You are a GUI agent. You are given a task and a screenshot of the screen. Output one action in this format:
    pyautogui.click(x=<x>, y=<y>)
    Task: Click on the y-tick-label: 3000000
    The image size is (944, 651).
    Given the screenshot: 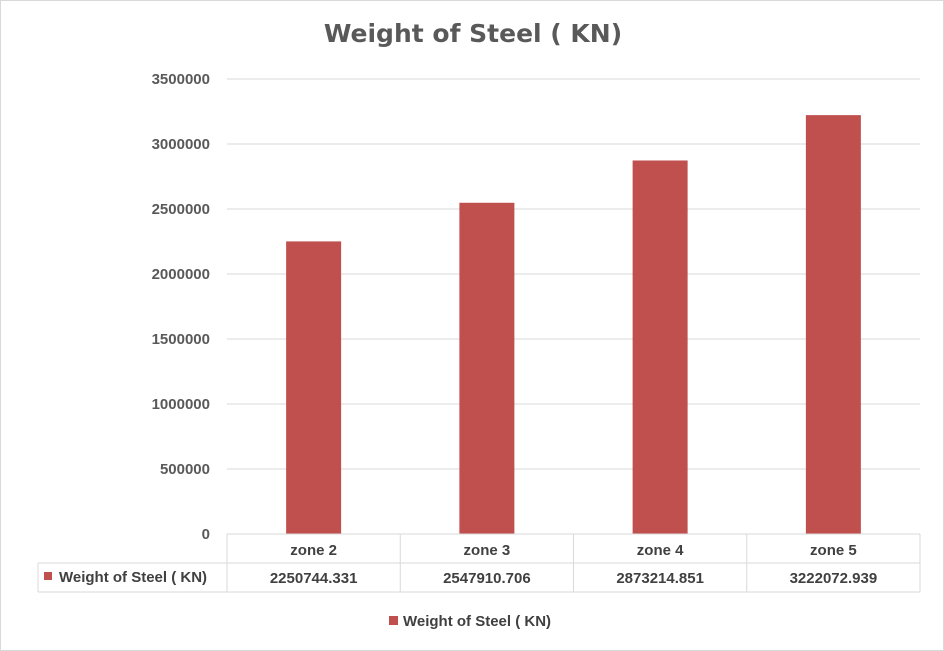 What is the action you would take?
    pyautogui.click(x=181, y=144)
    